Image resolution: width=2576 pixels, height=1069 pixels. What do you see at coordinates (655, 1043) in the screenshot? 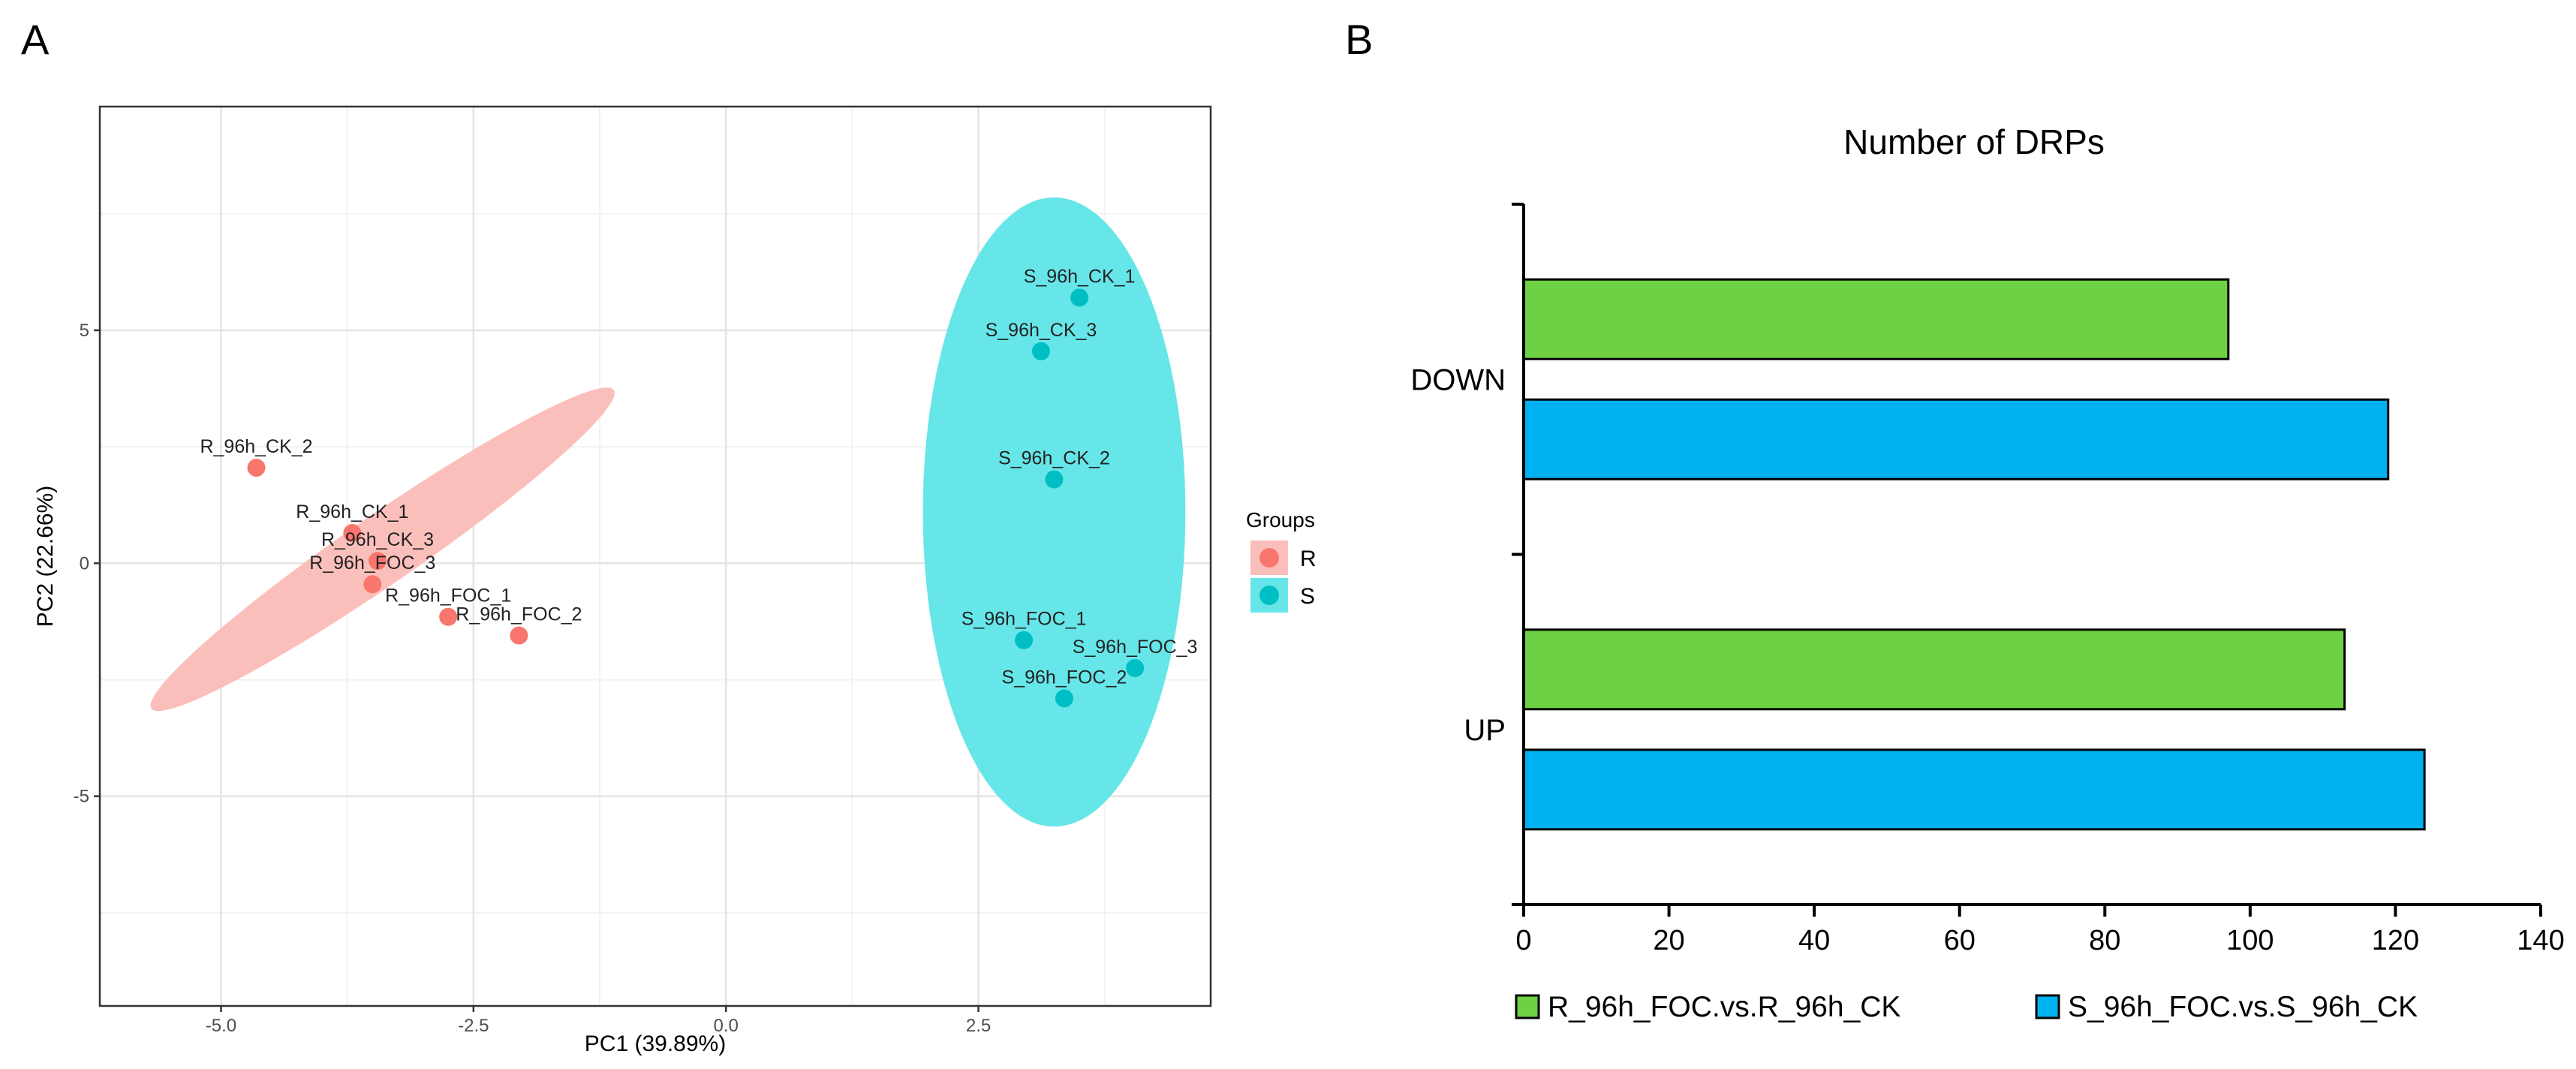
I see `pca-x-axis-label: PC1 (39.89%)` at bounding box center [655, 1043].